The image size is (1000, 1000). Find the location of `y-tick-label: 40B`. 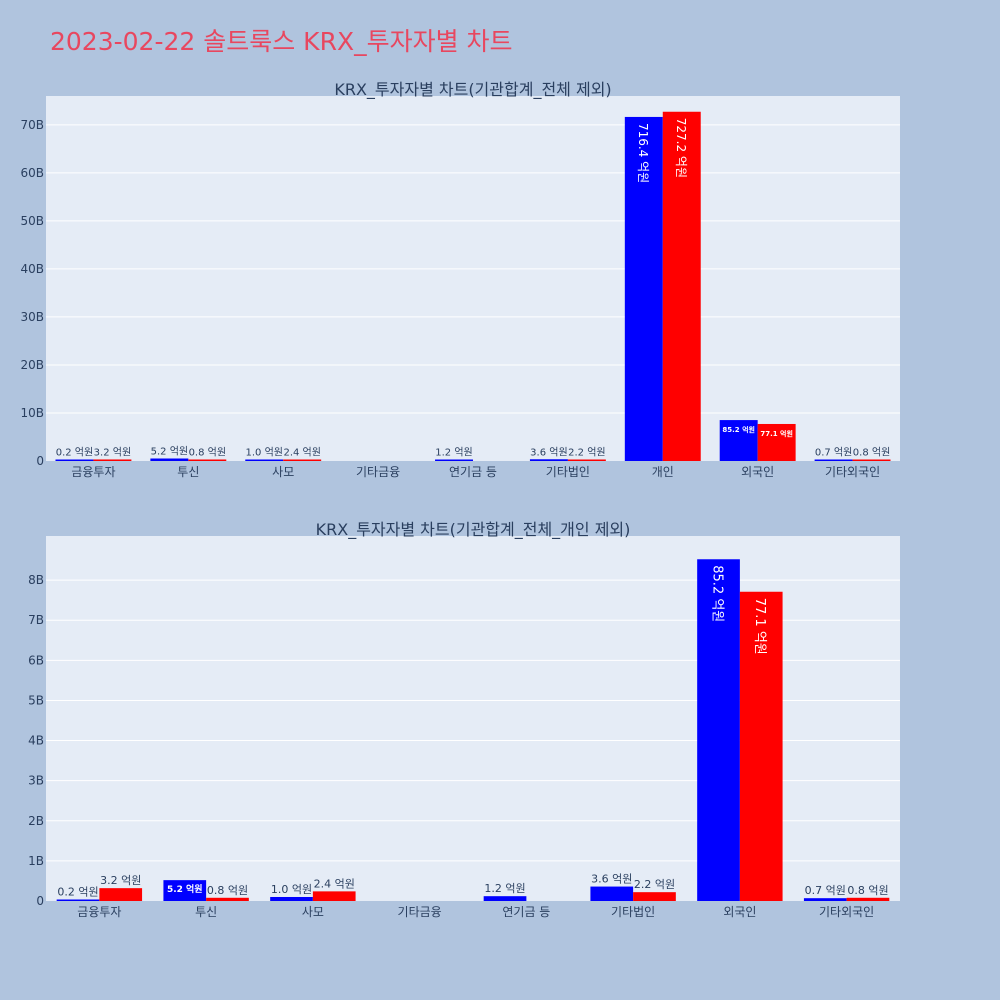

y-tick-label: 40B is located at coordinates (32, 269).